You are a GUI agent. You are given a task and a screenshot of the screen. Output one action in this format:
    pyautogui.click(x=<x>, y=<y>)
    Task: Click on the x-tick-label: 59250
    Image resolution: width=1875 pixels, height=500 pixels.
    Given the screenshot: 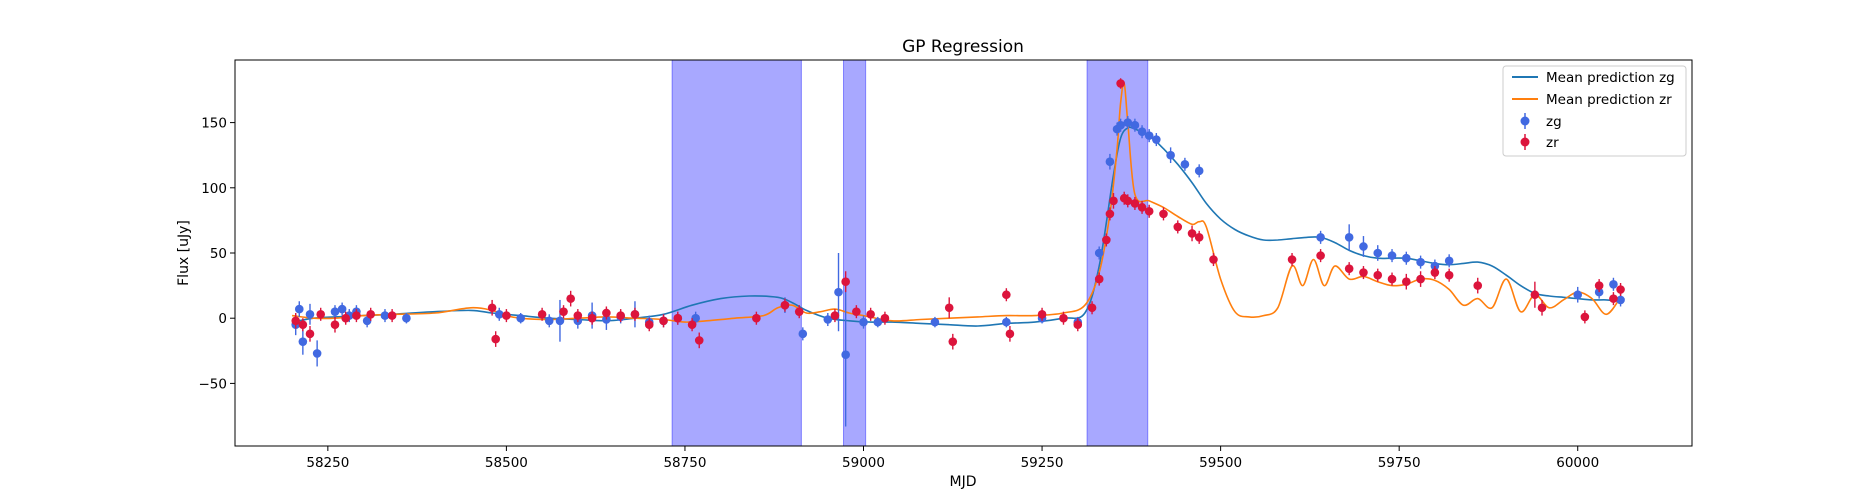 What is the action you would take?
    pyautogui.click(x=1042, y=463)
    